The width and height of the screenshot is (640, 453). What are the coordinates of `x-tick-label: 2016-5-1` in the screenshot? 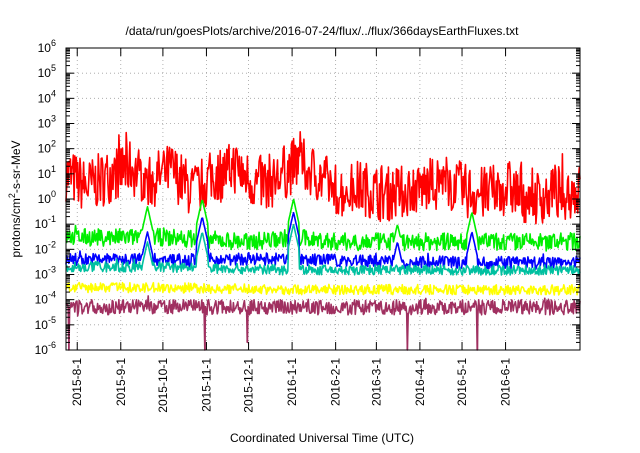 It's located at (462, 382).